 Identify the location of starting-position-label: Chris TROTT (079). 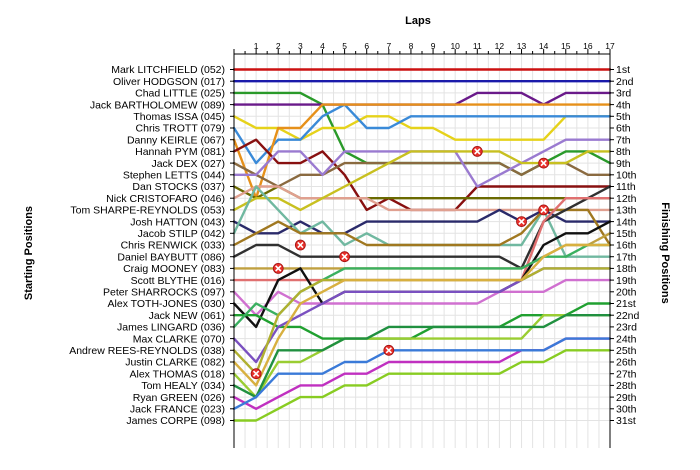
(180, 129).